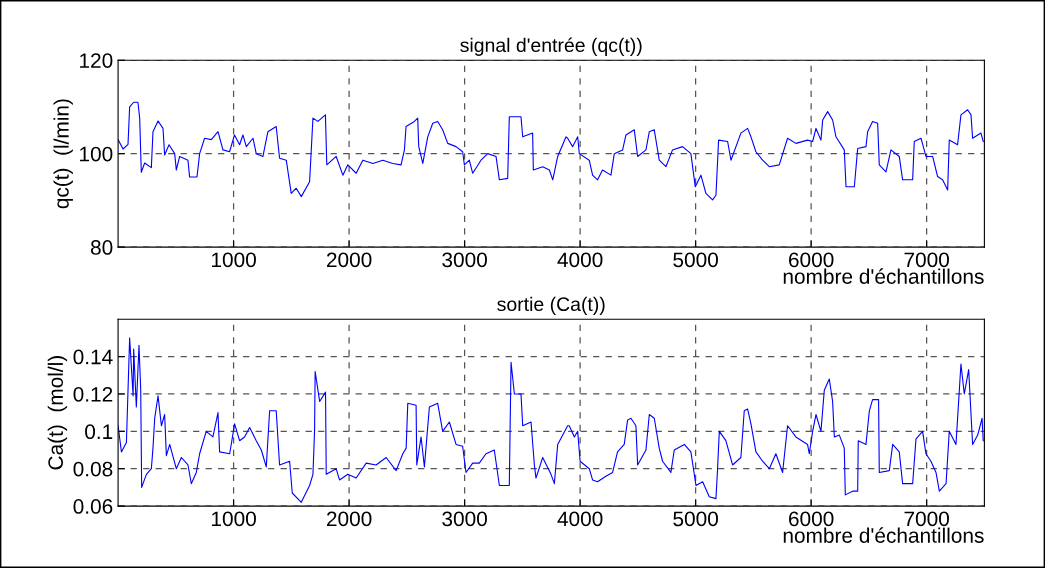 The height and width of the screenshot is (568, 1045). Describe the element at coordinates (99, 432) in the screenshot. I see `y-tick-label: 0.1` at that location.